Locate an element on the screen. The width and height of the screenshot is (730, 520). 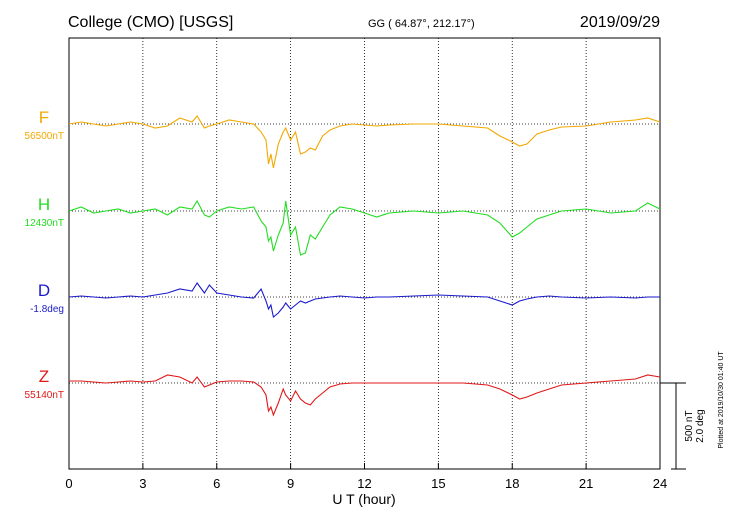
x-tick-label: 15 is located at coordinates (438, 483).